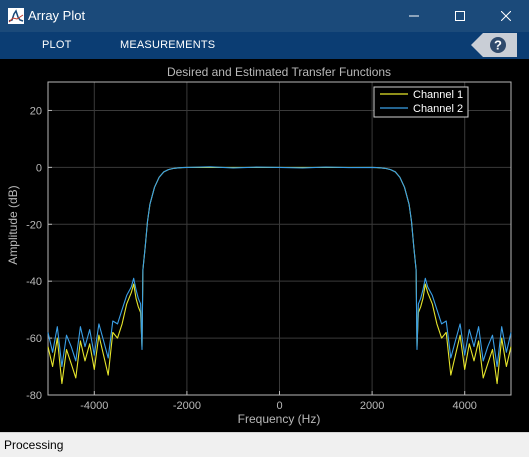 The image size is (529, 457). What do you see at coordinates (13, 224) in the screenshot?
I see `y-axis-label: Amplitude (dB)` at bounding box center [13, 224].